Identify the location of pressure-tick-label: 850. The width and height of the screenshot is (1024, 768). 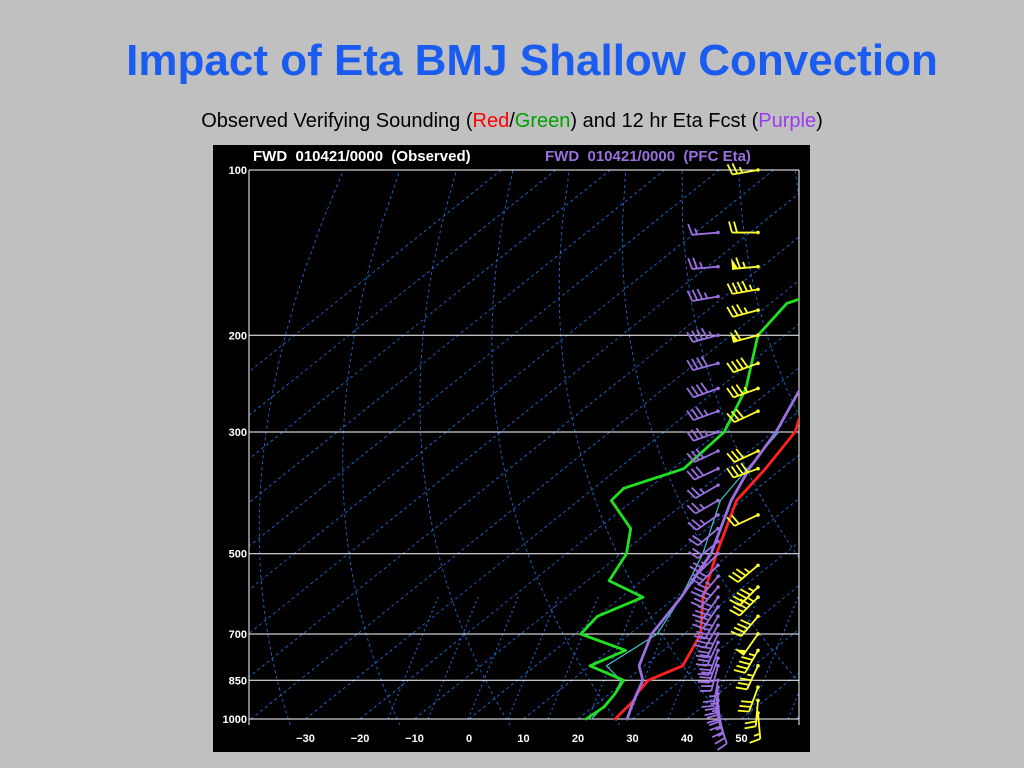
(238, 681).